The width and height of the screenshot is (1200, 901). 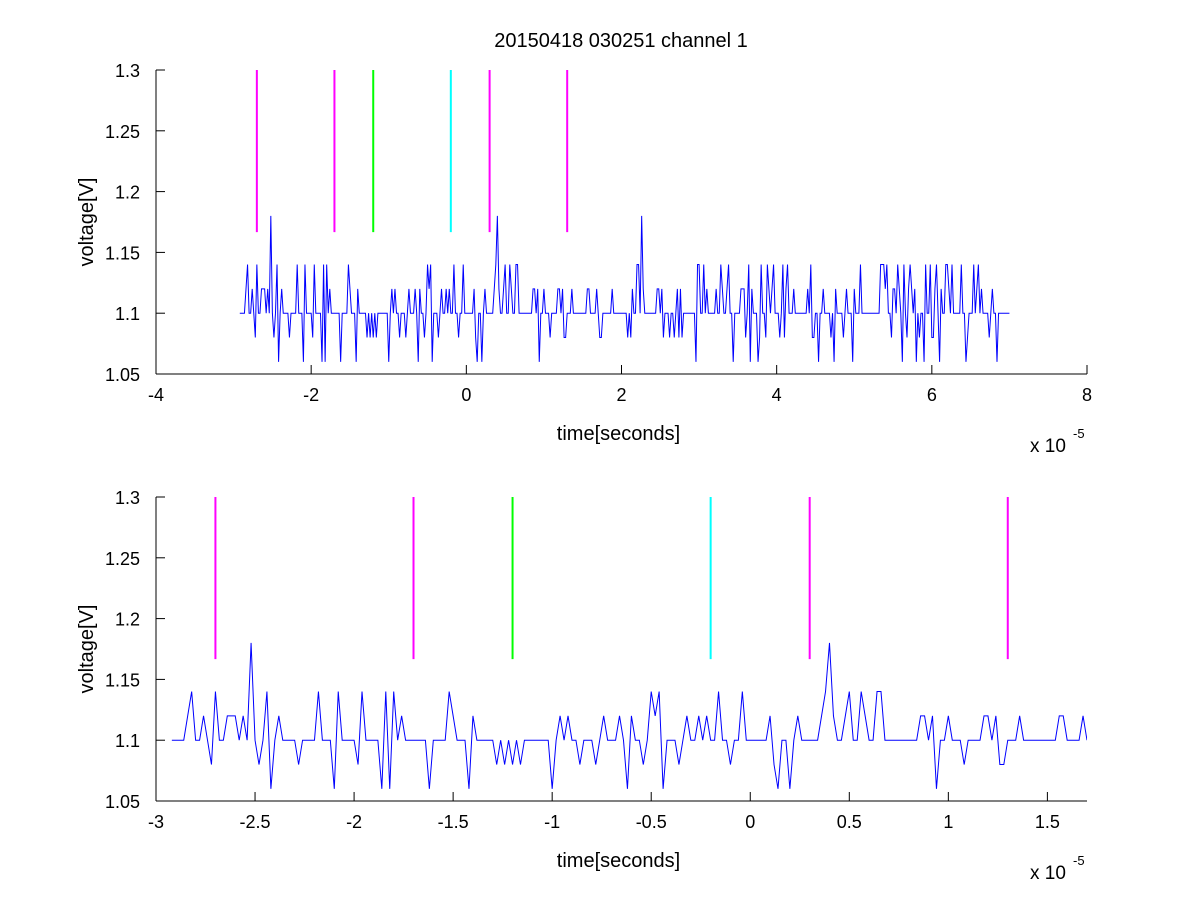 What do you see at coordinates (849, 822) in the screenshot?
I see `x-tick-label: 0.5` at bounding box center [849, 822].